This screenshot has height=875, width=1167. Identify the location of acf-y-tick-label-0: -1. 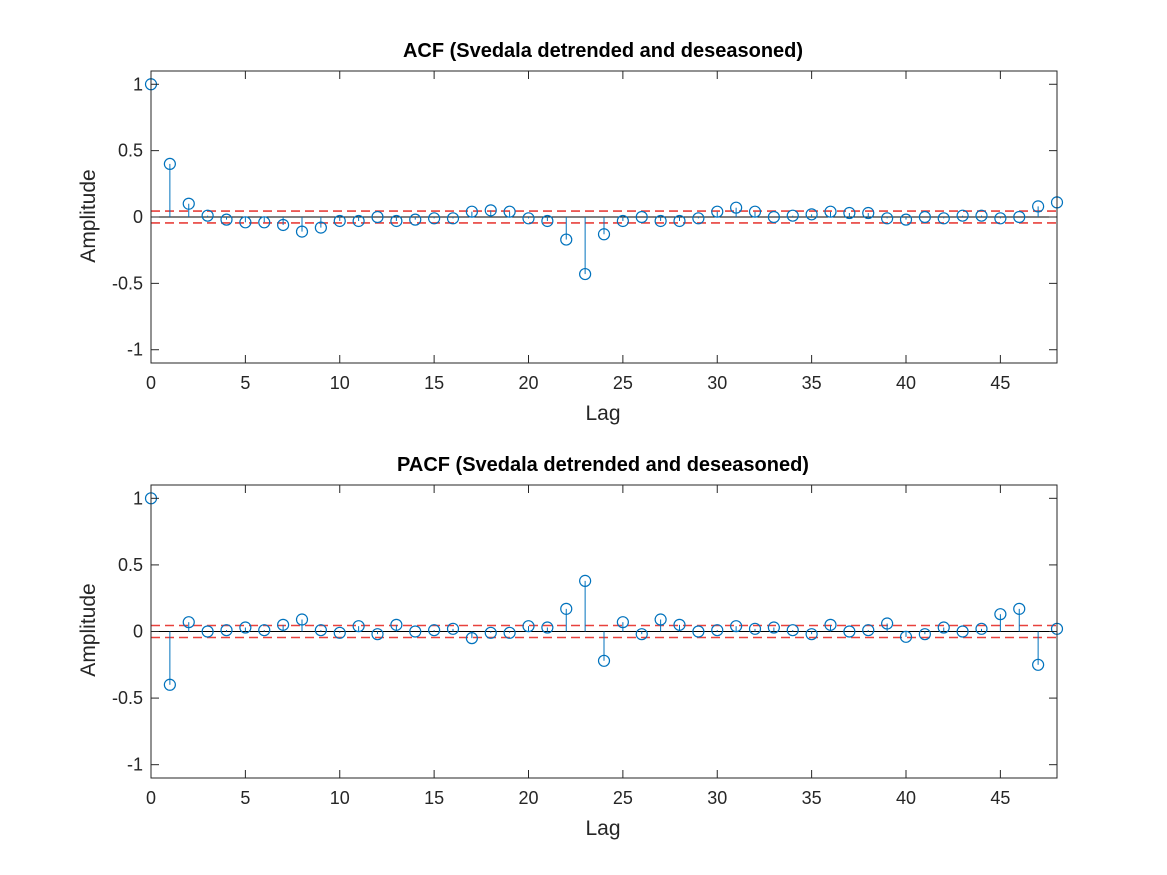
(135, 350).